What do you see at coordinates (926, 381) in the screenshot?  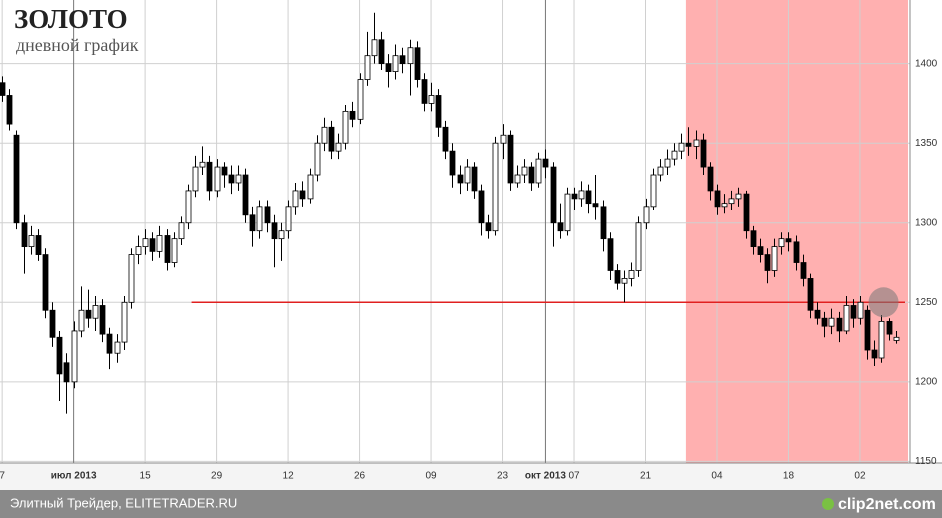 I see `y-tick-label: 1200` at bounding box center [926, 381].